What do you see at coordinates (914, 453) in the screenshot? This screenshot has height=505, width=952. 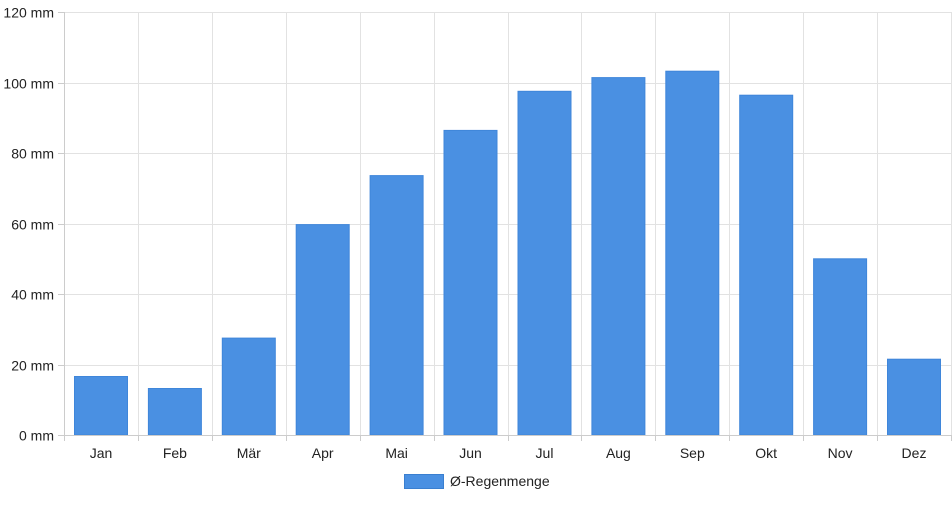 I see `x-tick-label: Dez` at bounding box center [914, 453].